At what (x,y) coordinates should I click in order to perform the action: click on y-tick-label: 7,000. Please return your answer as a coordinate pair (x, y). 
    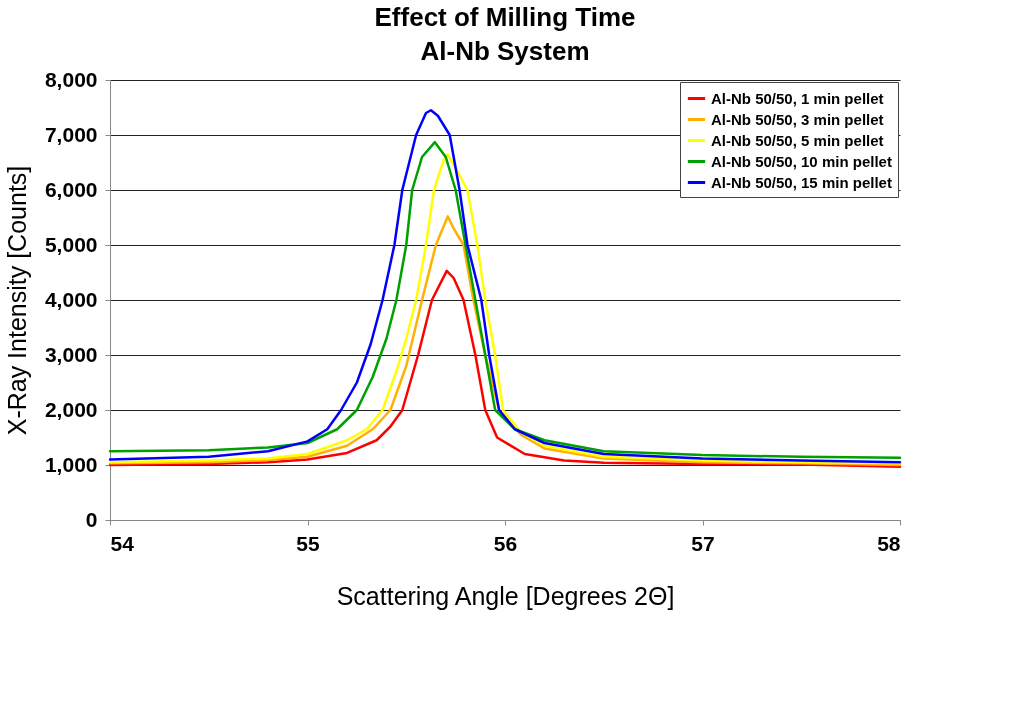
    Looking at the image, I should click on (71, 134).